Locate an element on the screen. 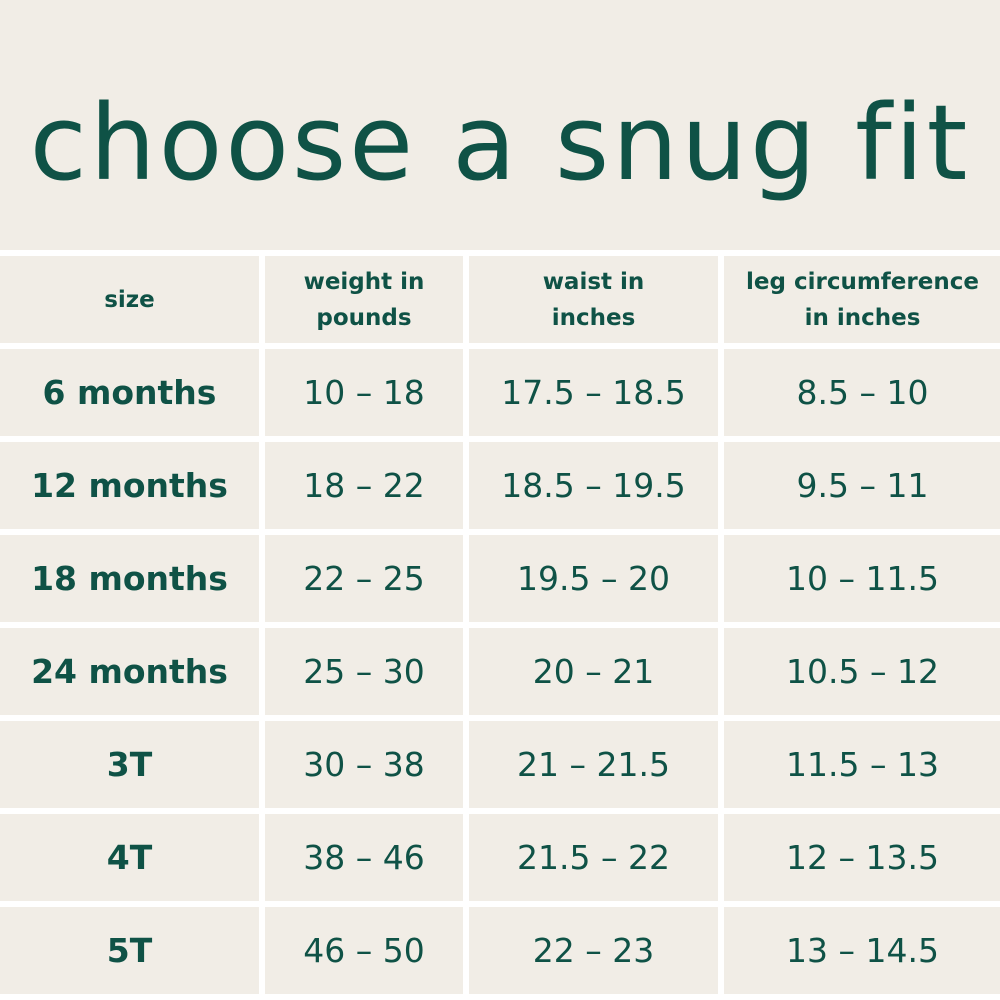 Image resolution: width=1000 pixels, height=1000 pixels. column-header: size is located at coordinates (129, 299).